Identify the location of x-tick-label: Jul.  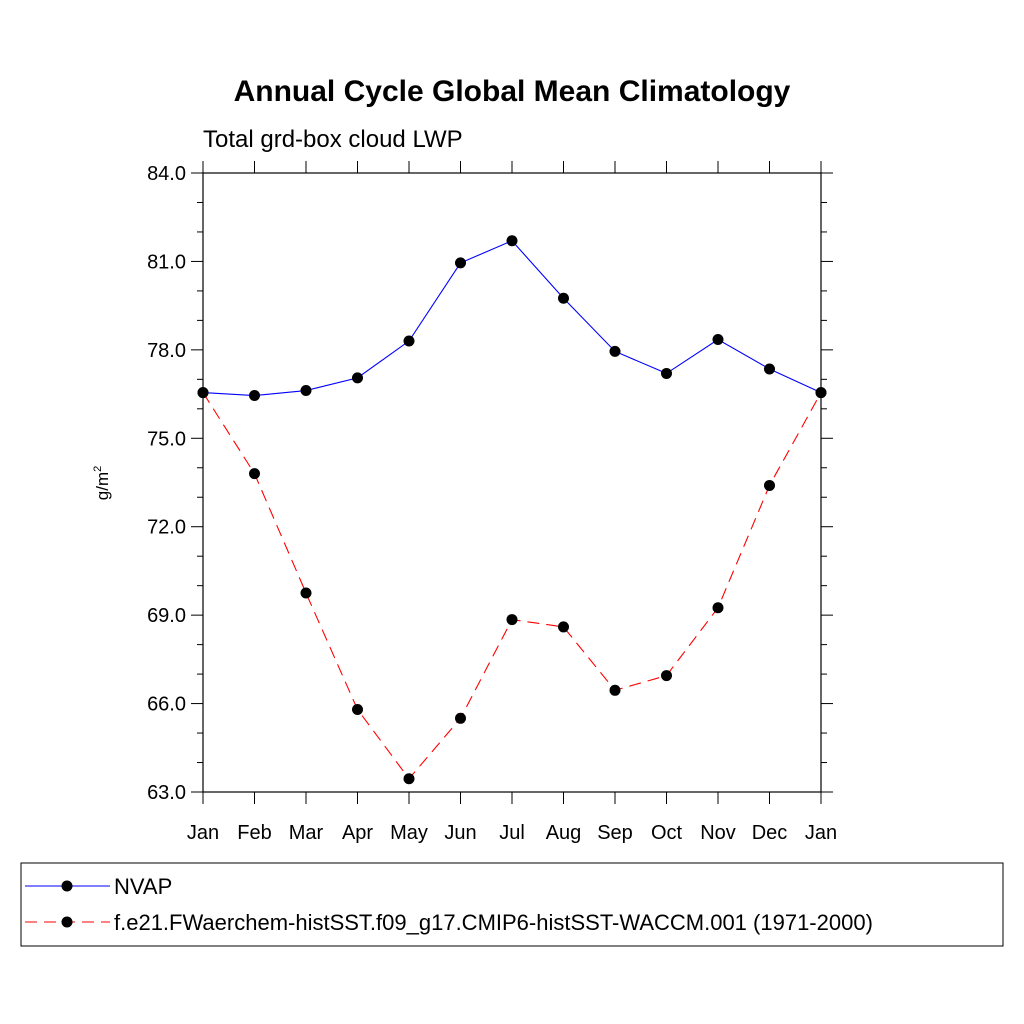
(512, 833).